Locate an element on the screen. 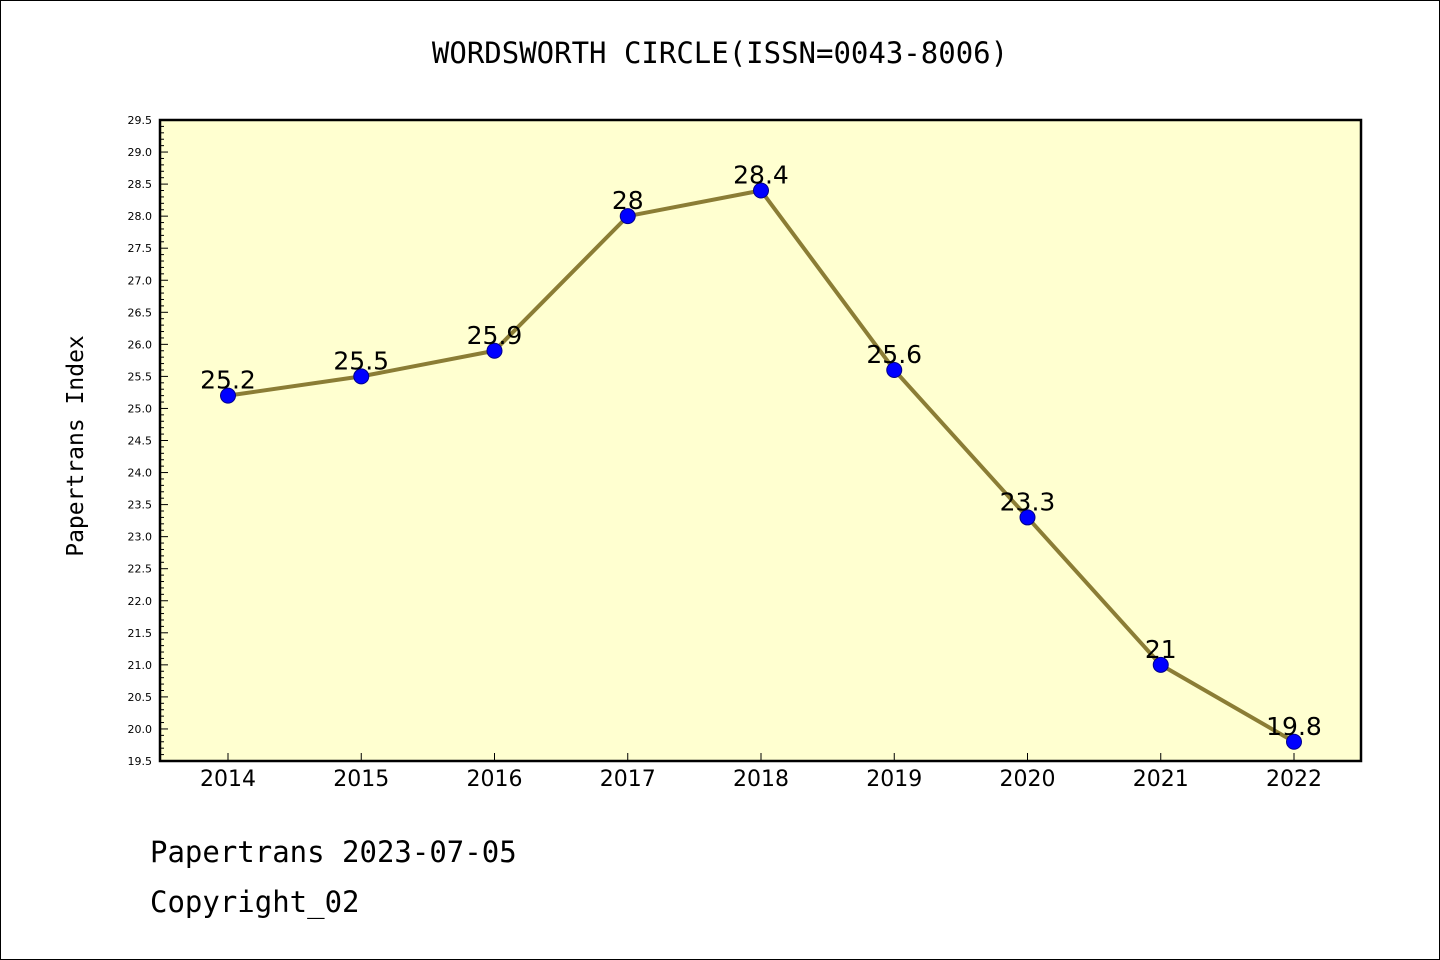 The height and width of the screenshot is (960, 1440). y-tick-label: 21.0 is located at coordinates (140, 665).